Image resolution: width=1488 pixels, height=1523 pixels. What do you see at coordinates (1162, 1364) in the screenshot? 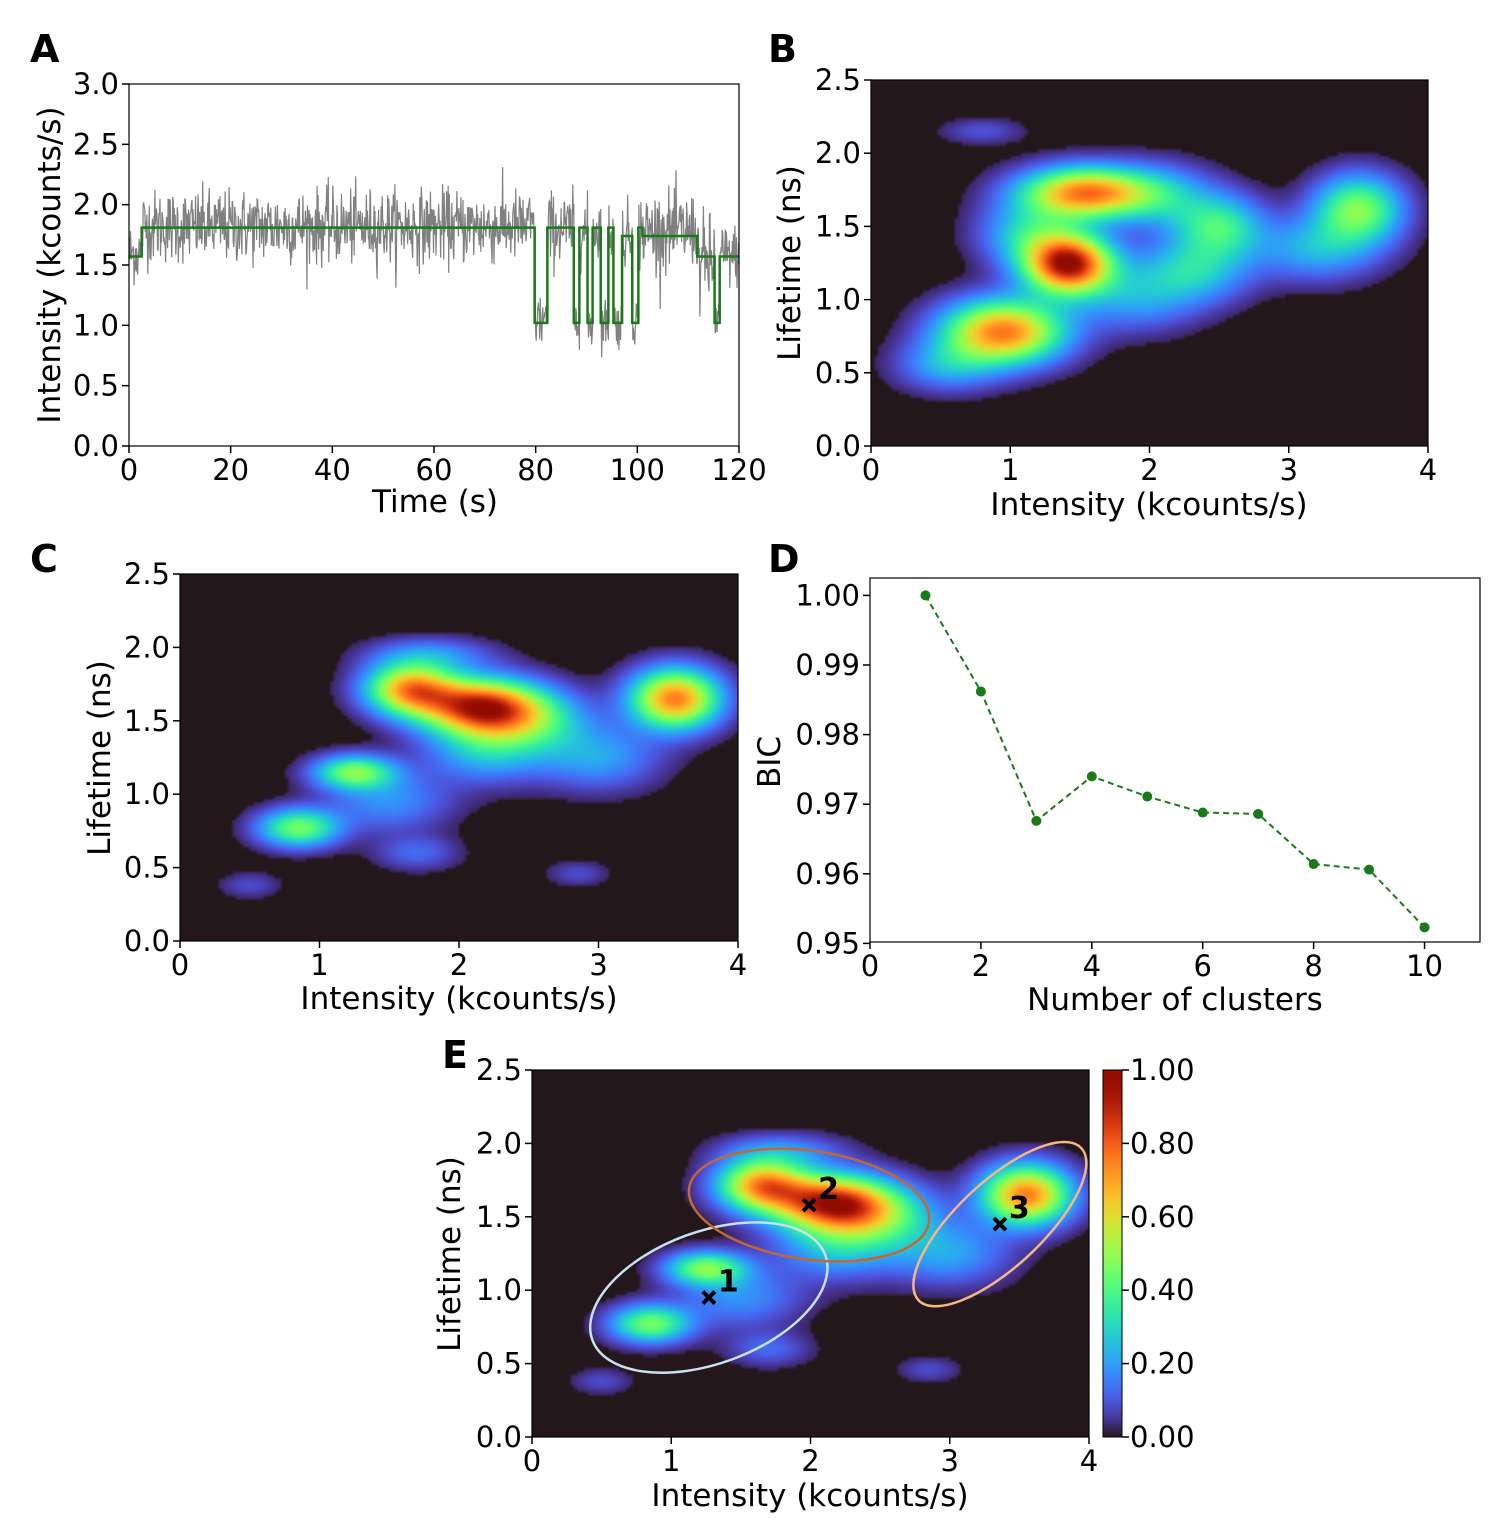
I see `colorbar-tick-label: 0.20` at bounding box center [1162, 1364].